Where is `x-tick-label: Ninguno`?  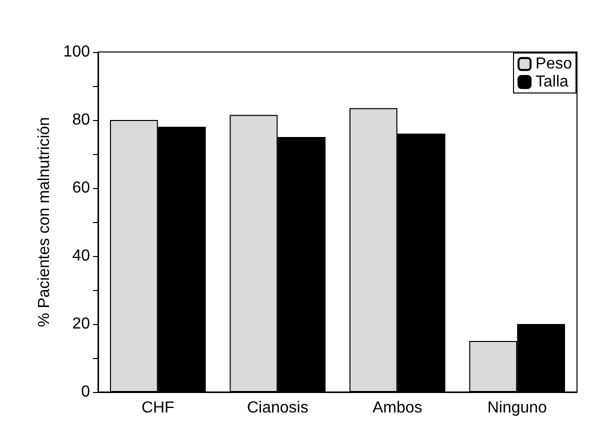
x-tick-label: Ninguno is located at coordinates (517, 408).